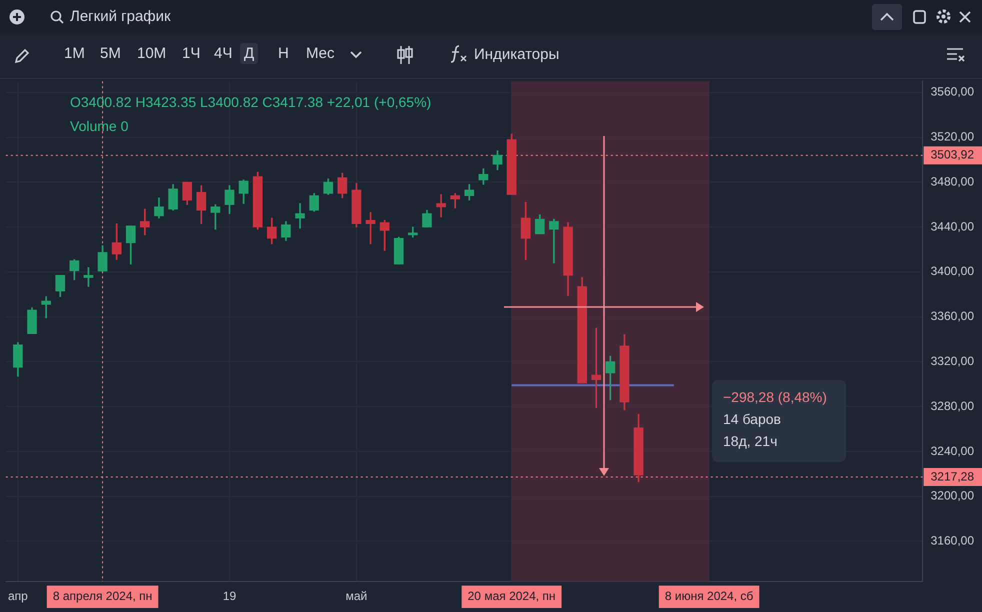 This screenshot has height=612, width=982. What do you see at coordinates (952, 91) in the screenshot?
I see `y-tick-label: 3560,00` at bounding box center [952, 91].